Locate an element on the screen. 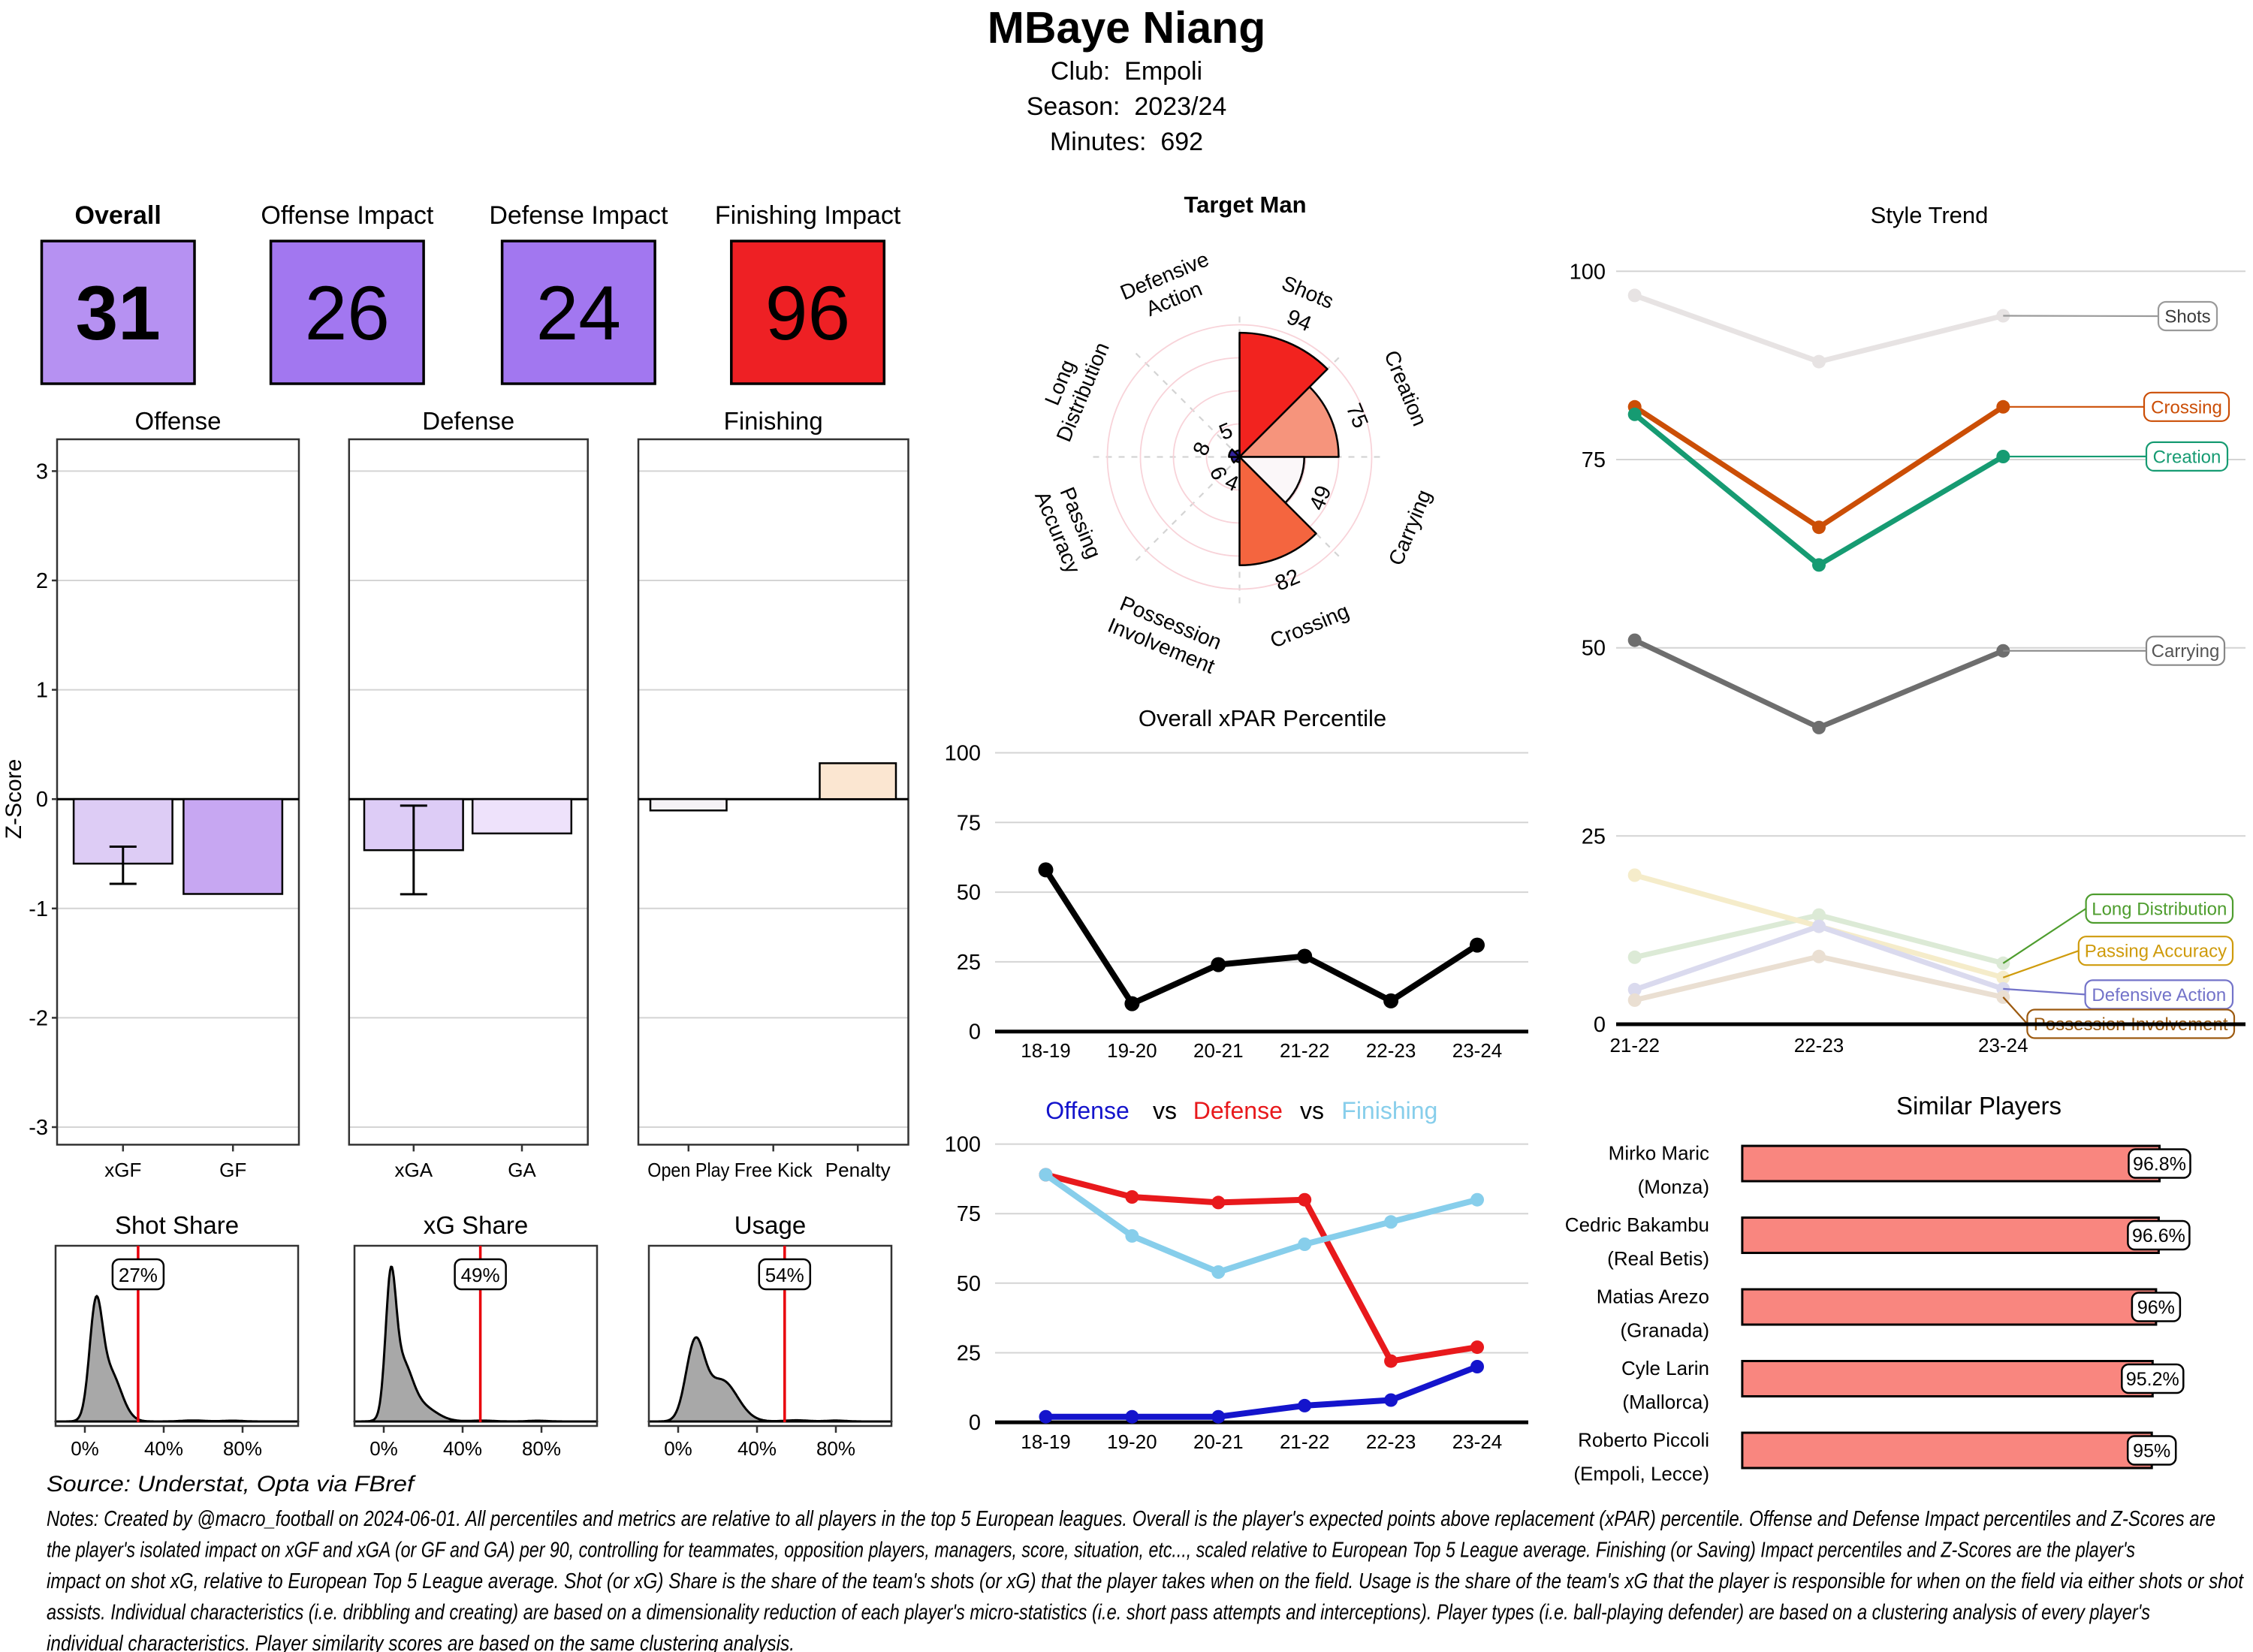 The width and height of the screenshot is (2253, 1652). svg-text: 24 is located at coordinates (579, 313).